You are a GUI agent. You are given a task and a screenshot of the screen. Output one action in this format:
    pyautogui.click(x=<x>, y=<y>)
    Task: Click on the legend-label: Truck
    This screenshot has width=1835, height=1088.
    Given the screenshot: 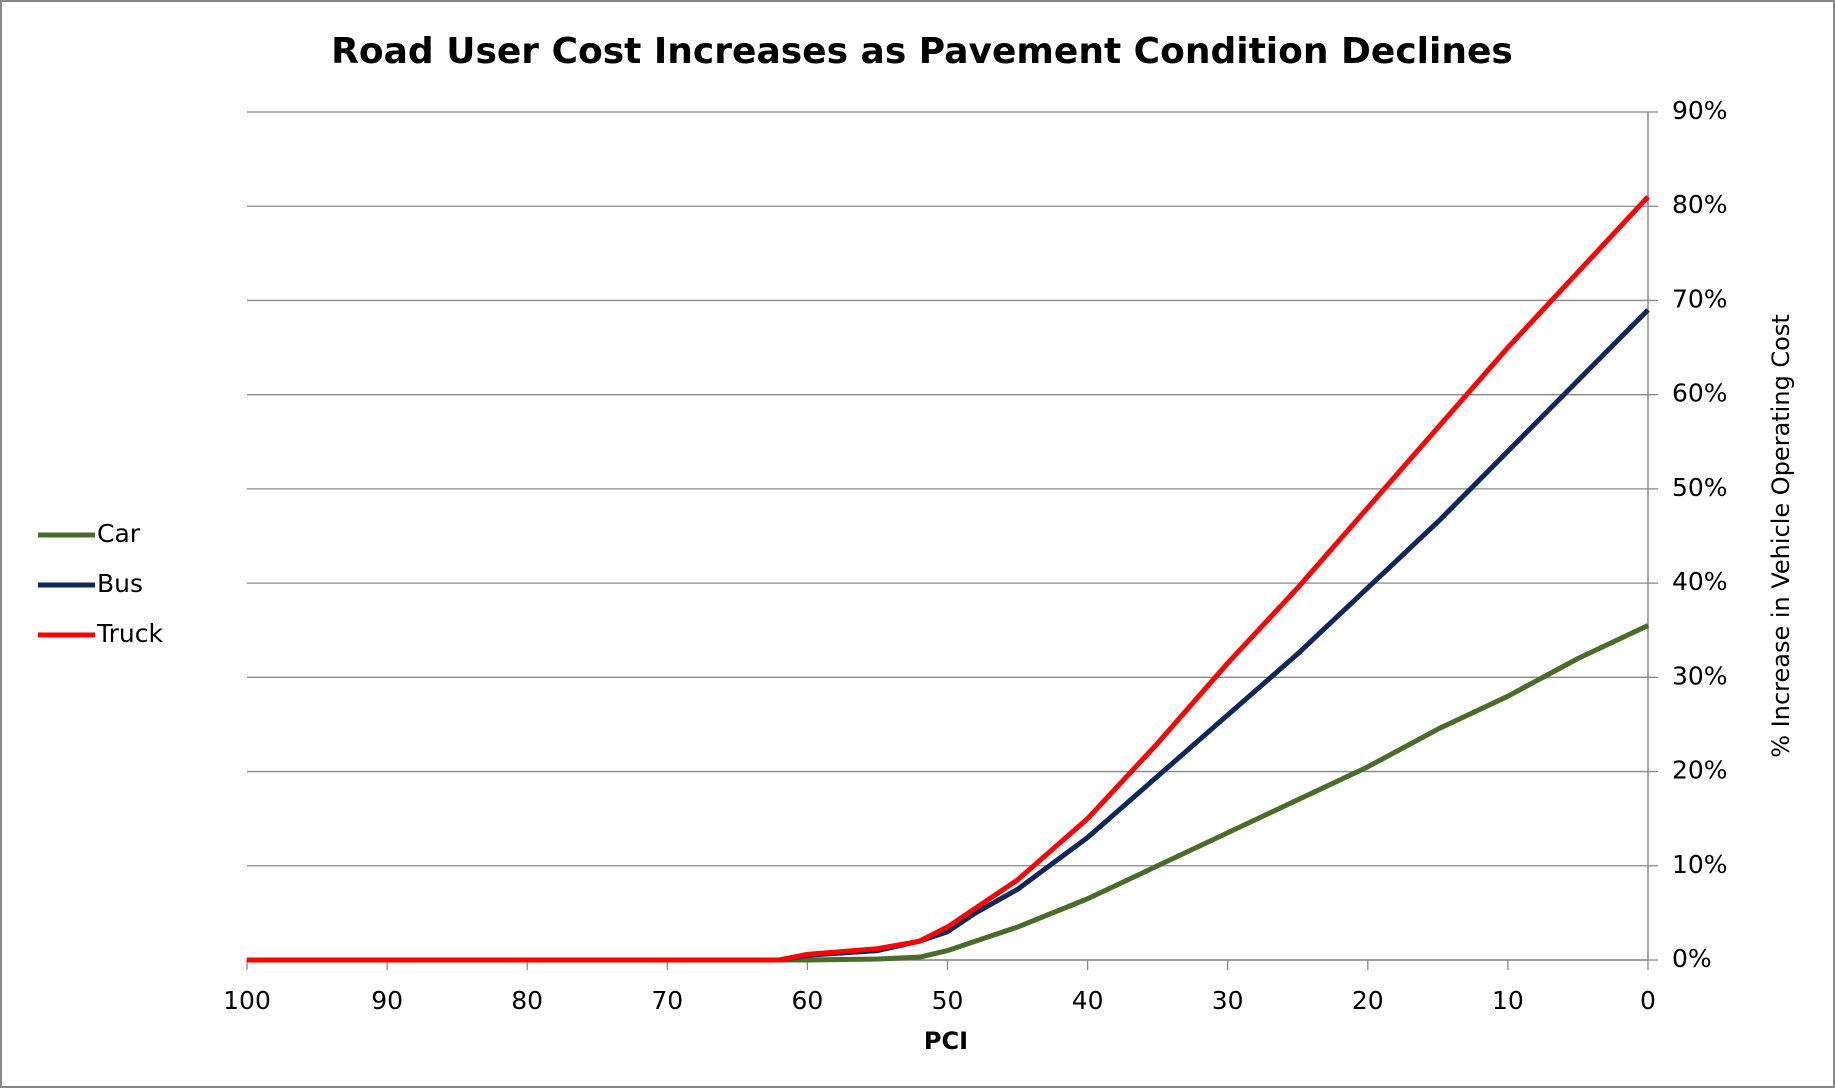 What is the action you would take?
    pyautogui.click(x=129, y=633)
    